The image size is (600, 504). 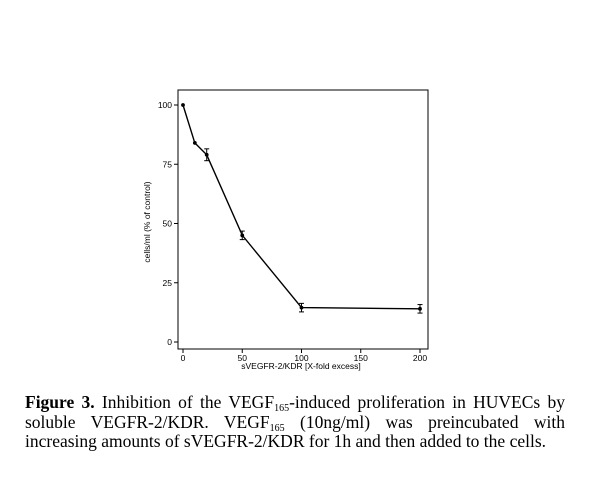 What do you see at coordinates (361, 358) in the screenshot?
I see `x-tick-label: 150` at bounding box center [361, 358].